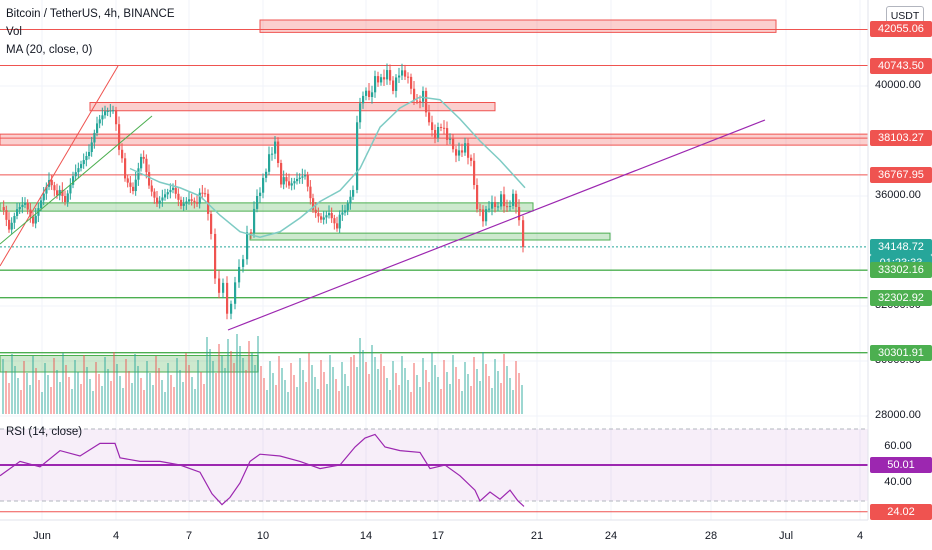 The width and height of the screenshot is (932, 550). I want to click on price-tag: 33302.16, so click(901, 270).